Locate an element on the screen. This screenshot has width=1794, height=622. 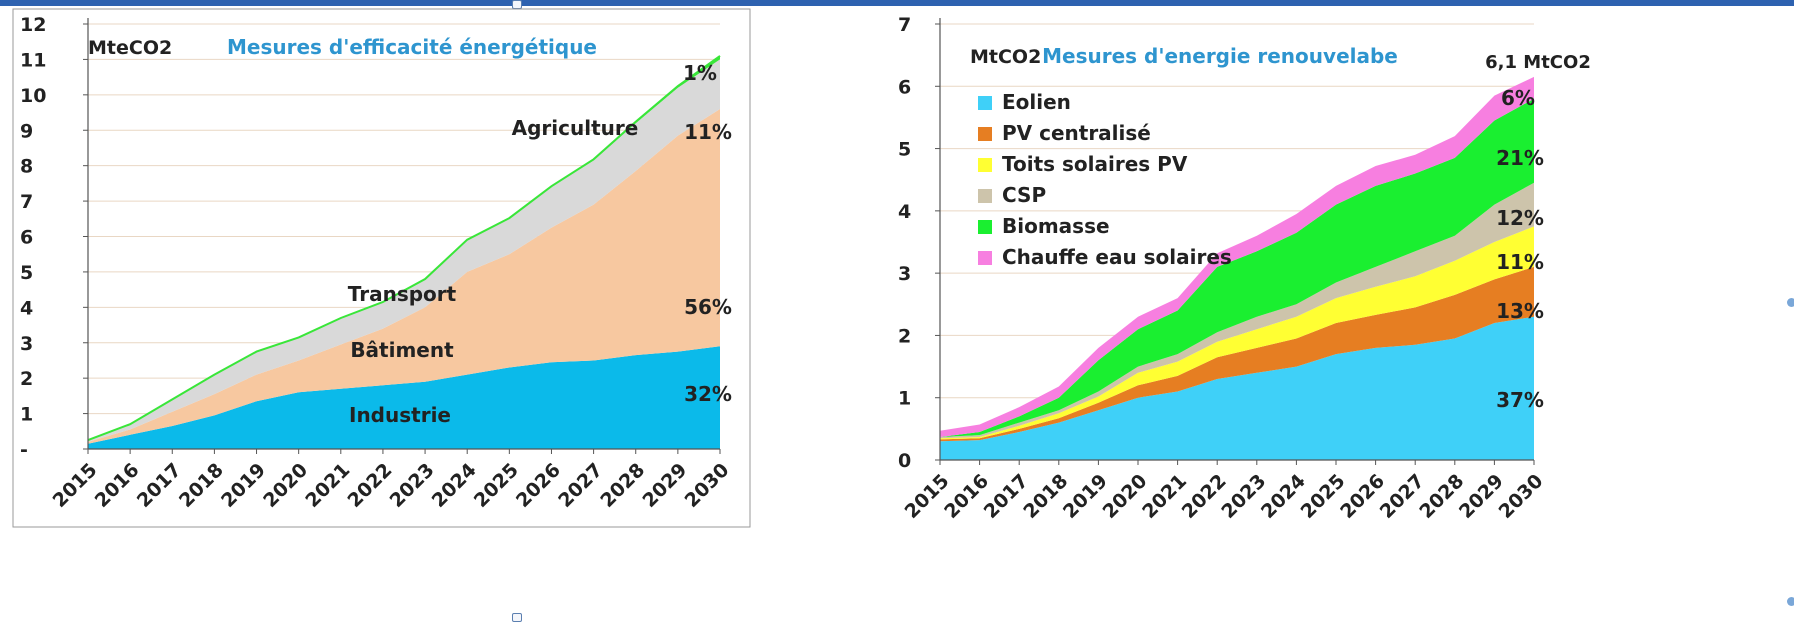
annotation-32-7: 32% is located at coordinates (708, 394).